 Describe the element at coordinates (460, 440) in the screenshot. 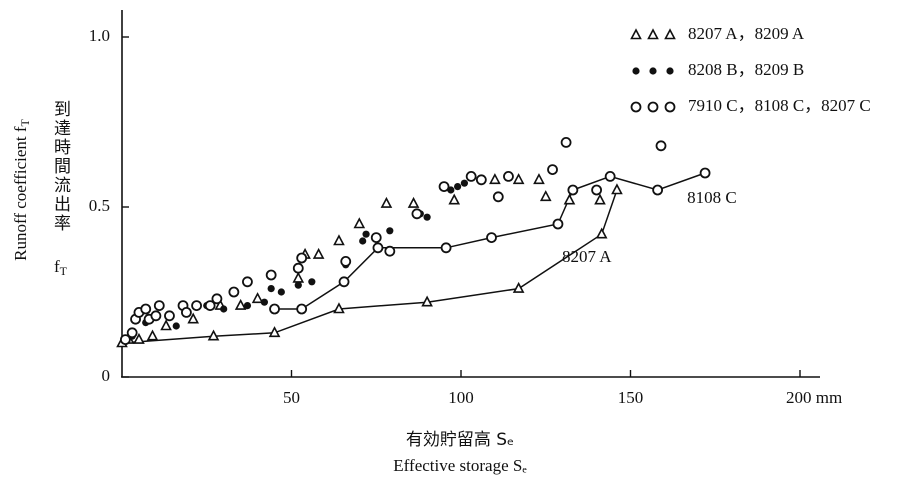

I see `x-axis-label-jp: 有効貯留高 Sₑ` at that location.